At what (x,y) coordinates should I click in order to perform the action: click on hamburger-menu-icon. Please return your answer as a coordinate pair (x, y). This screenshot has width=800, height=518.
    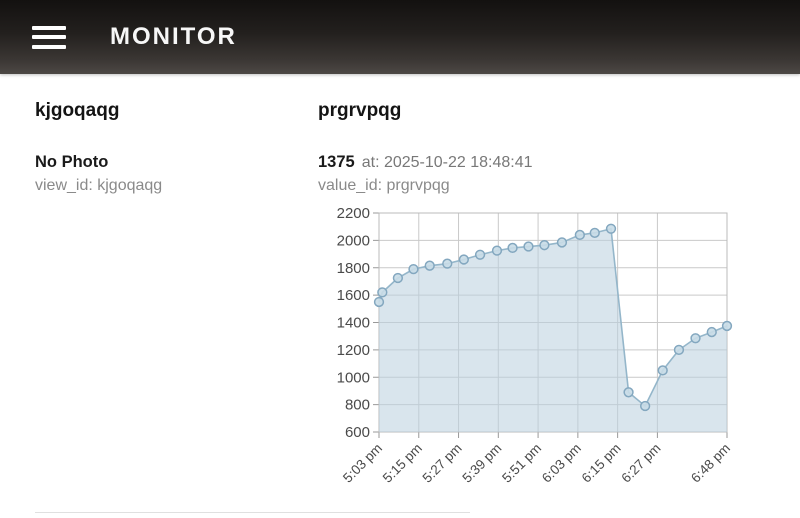
    Looking at the image, I should click on (49, 37).